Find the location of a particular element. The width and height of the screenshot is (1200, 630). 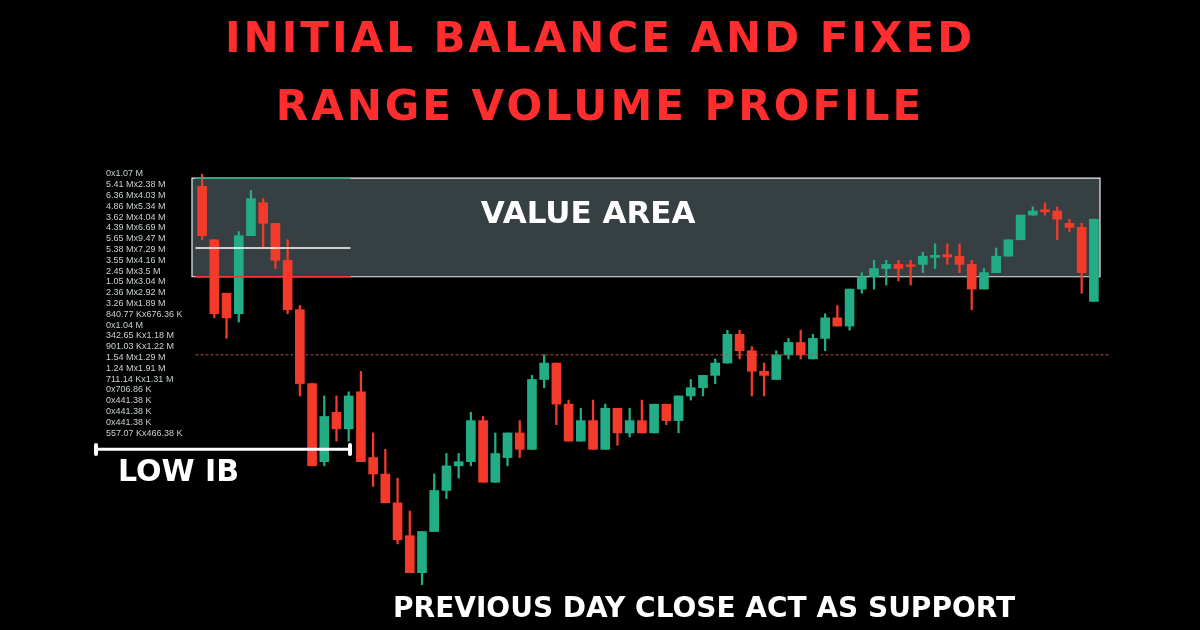

text: 0x706.86 K is located at coordinates (129, 389).